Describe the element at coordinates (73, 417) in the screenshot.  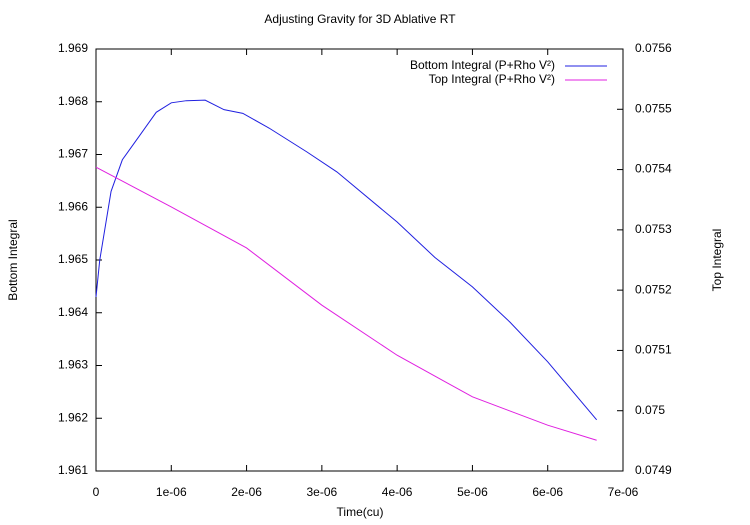
I see `y-tick-label: 1.962` at that location.